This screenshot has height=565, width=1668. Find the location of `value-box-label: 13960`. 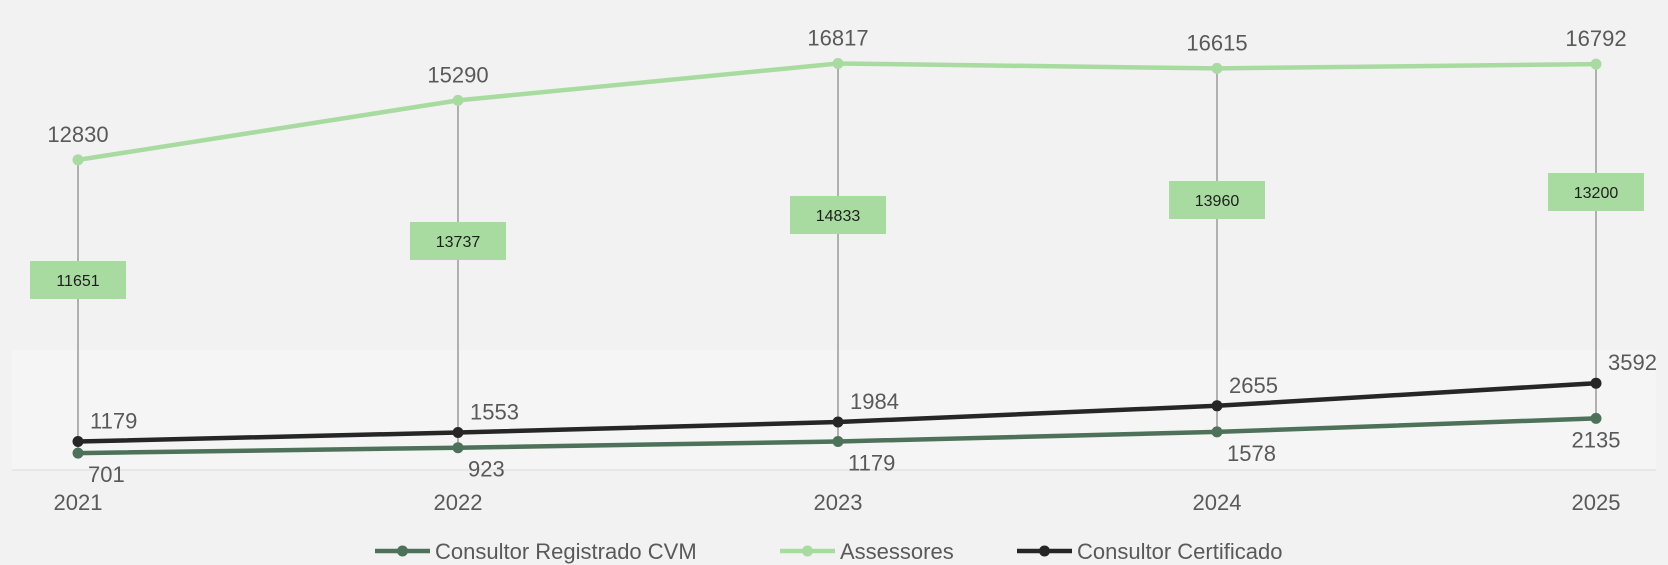

value-box-label: 13960 is located at coordinates (1217, 201).